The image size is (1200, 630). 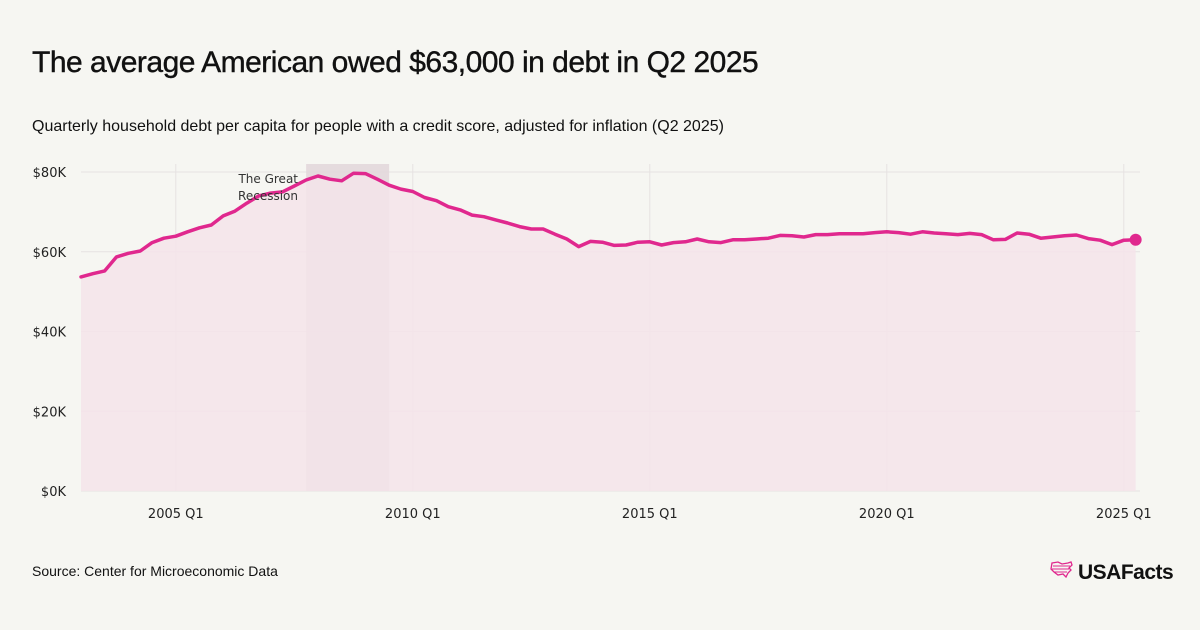 What do you see at coordinates (1135, 239) in the screenshot?
I see `end-marker` at bounding box center [1135, 239].